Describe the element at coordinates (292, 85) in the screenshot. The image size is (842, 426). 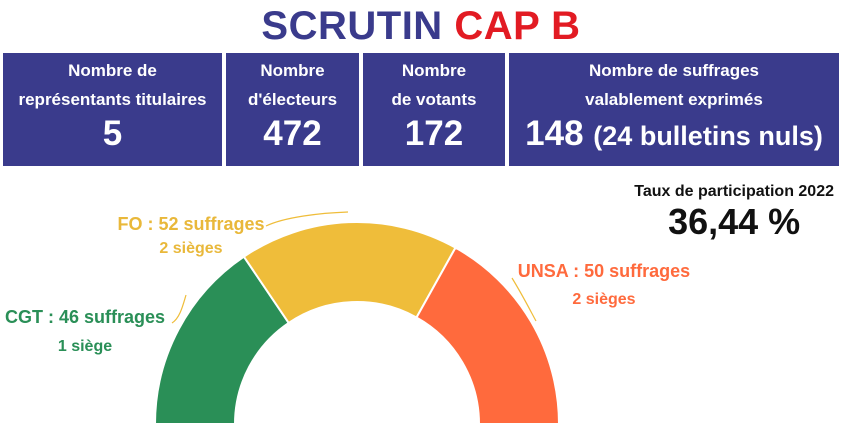
I see `stat-label: Nombre d'électeurs` at that location.